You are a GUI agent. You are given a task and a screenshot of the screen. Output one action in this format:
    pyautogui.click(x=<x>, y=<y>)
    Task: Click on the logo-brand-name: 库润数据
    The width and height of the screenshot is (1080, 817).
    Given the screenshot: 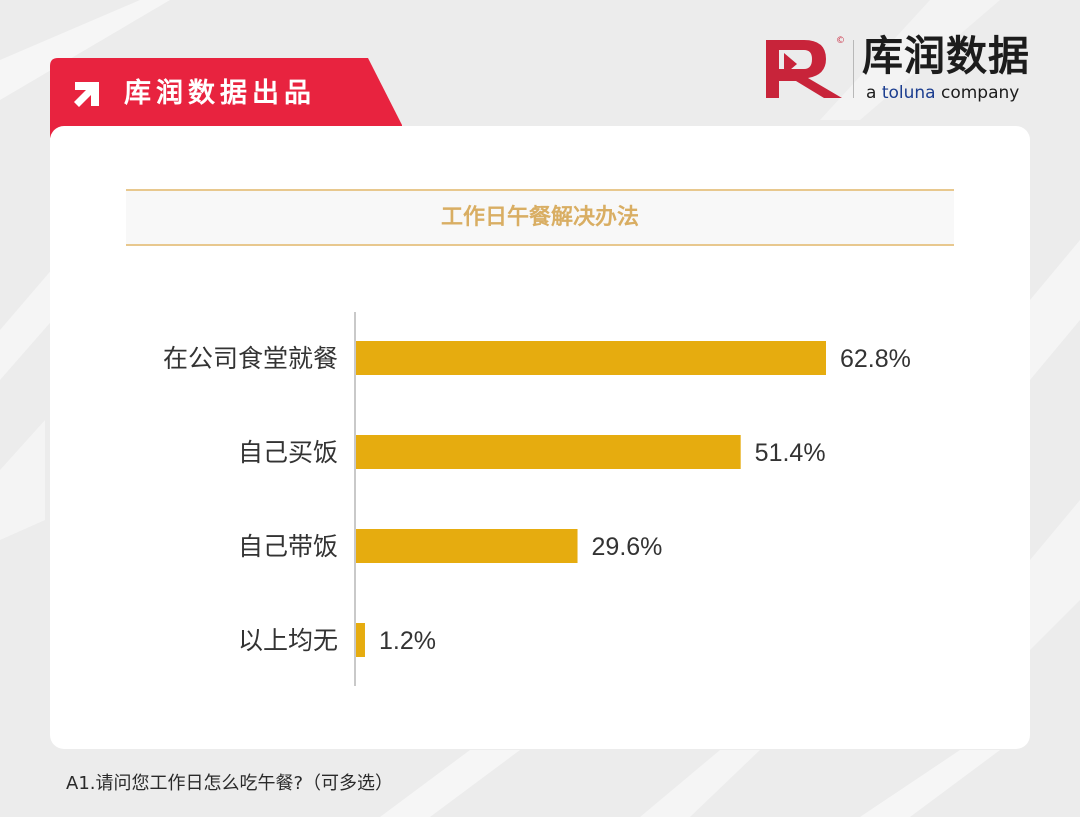 What is the action you would take?
    pyautogui.click(x=946, y=56)
    